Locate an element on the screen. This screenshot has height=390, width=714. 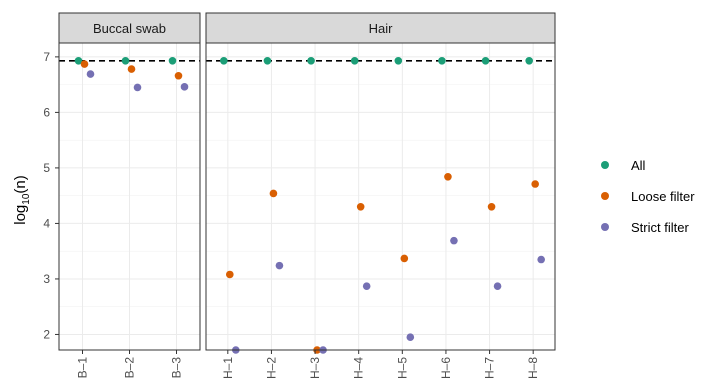
y-tick-label: 7 is located at coordinates (46, 57).